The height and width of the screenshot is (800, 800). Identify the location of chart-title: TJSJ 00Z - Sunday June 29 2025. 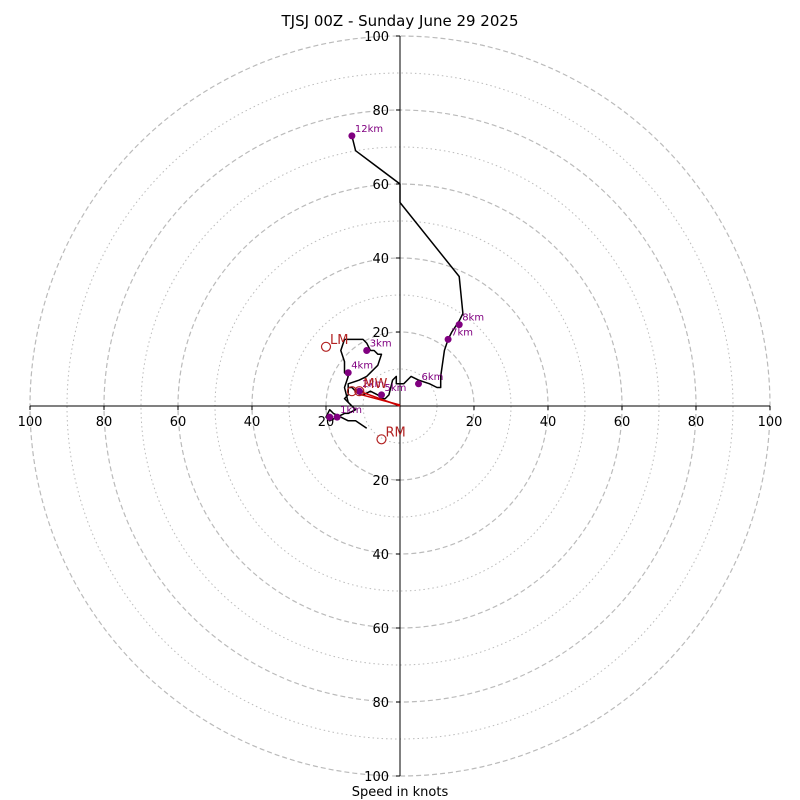
(400, 21).